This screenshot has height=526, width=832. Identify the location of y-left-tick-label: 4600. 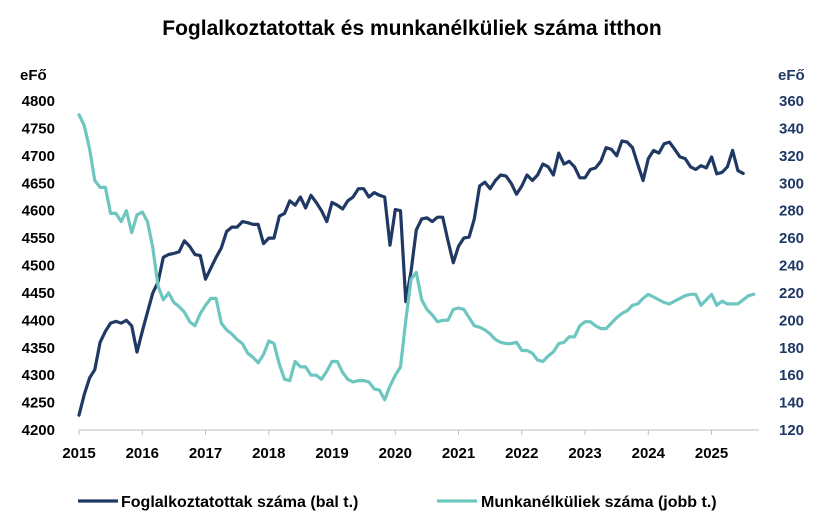
(38, 211).